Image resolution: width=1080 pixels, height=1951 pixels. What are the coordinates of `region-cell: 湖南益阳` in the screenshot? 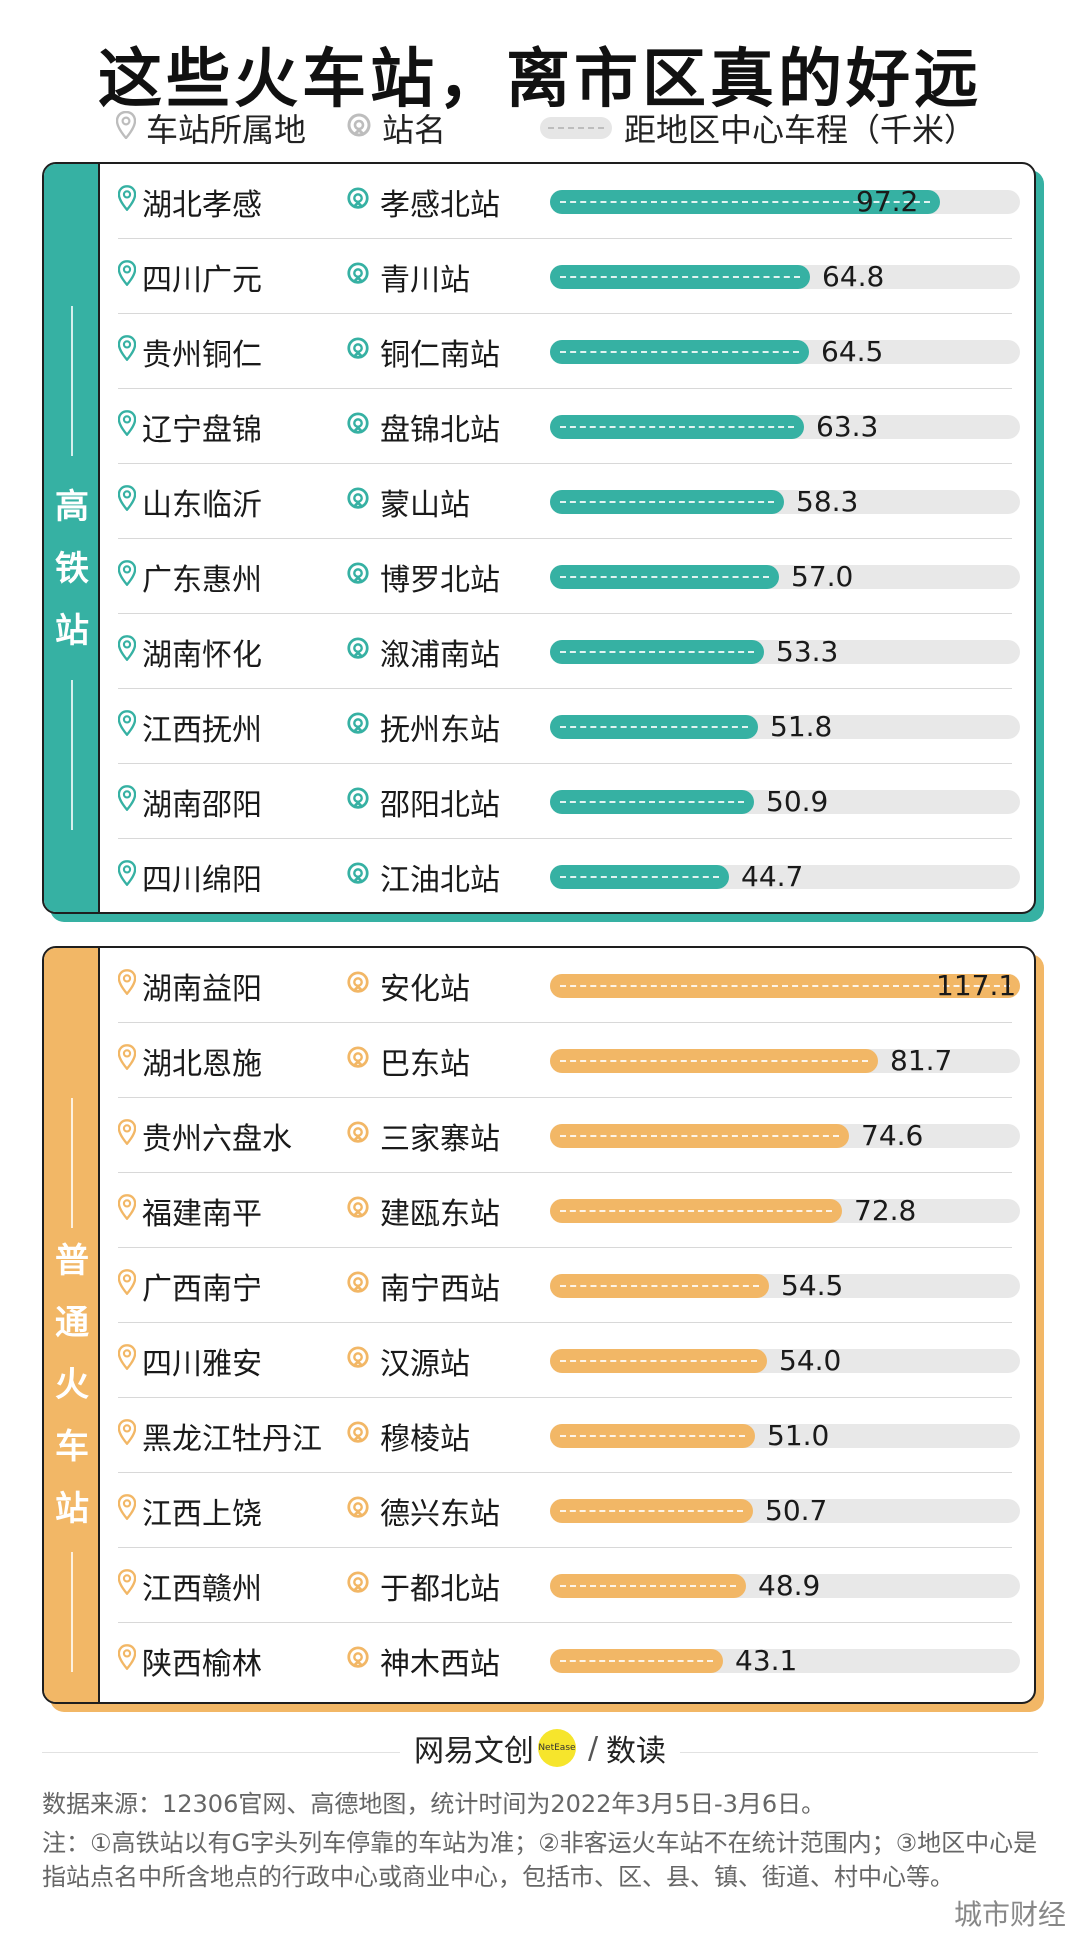 It's located at (189, 985).